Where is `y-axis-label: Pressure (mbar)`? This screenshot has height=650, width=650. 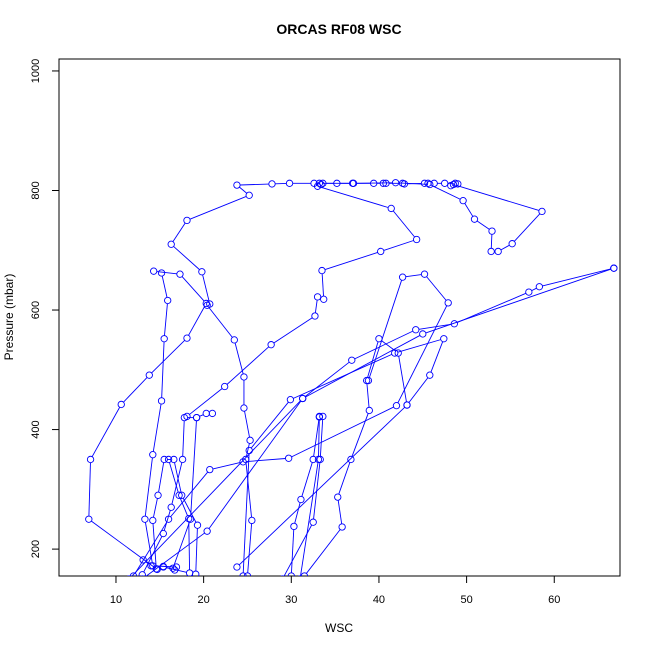
y-axis-label: Pressure (mbar) is located at coordinates (9, 317).